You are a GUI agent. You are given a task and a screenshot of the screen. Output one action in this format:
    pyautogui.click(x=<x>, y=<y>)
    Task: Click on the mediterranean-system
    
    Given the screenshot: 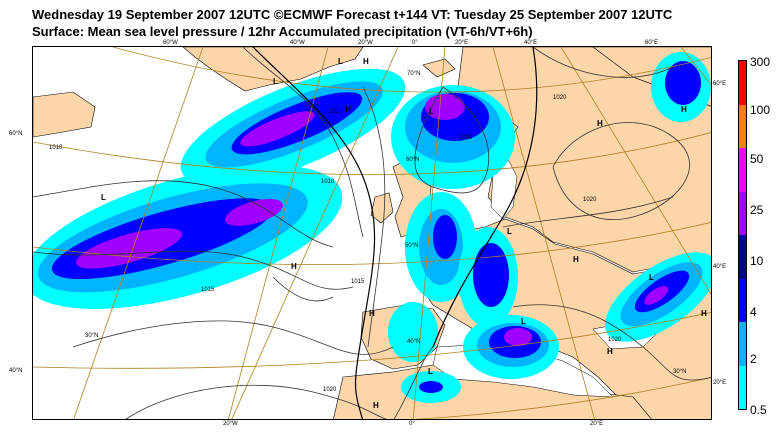 What is the action you would take?
    pyautogui.click(x=511, y=347)
    